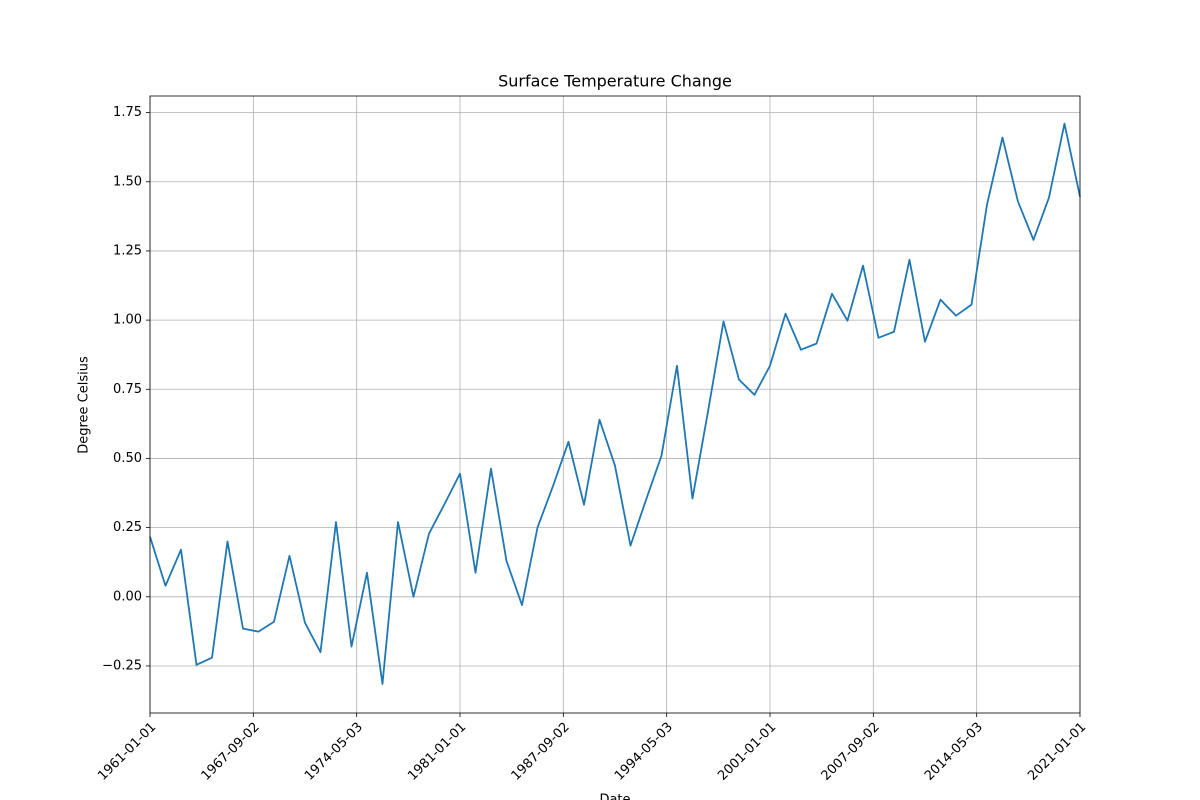 This screenshot has height=800, width=1200. I want to click on x-tick-label: 1967-09-02, so click(231, 752).